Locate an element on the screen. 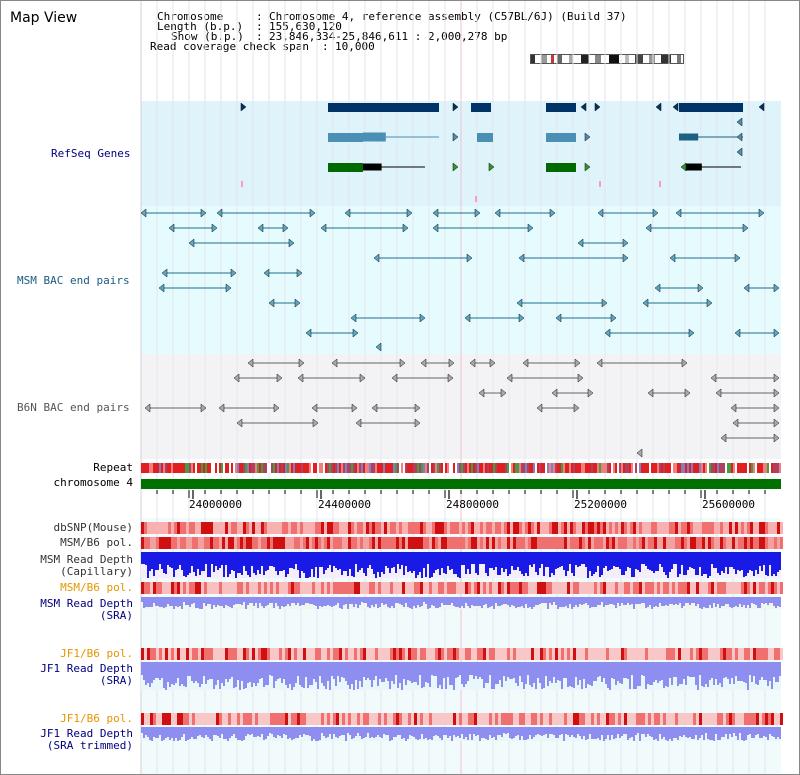 This screenshot has height=775, width=800. refseq-genes-label: RefSeq Genes is located at coordinates (91, 153).